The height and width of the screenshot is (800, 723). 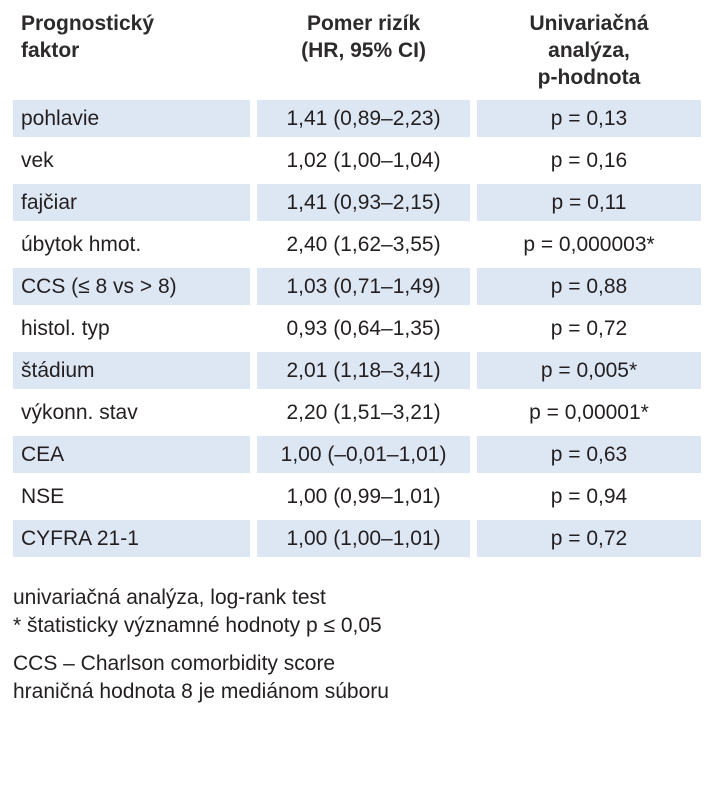 I want to click on p-value-cell: p = 0,94, so click(x=589, y=496).